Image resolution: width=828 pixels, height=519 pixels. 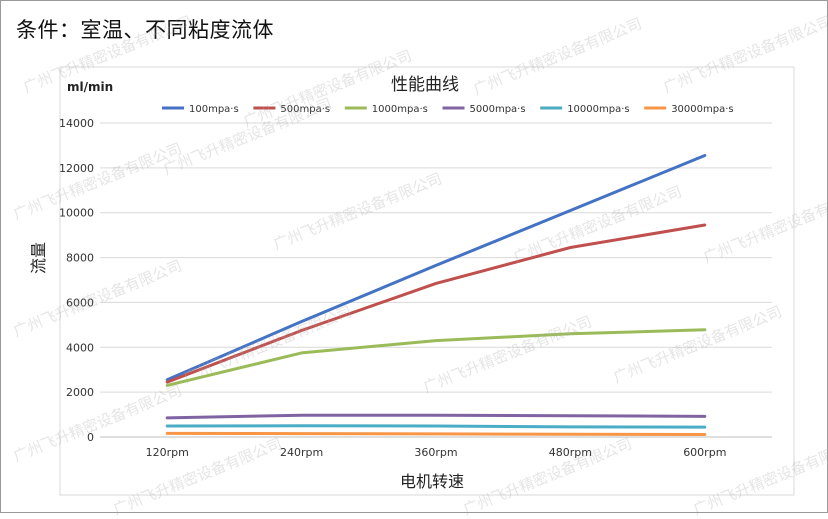 I want to click on y-tick-label: 4000, so click(x=80, y=347).